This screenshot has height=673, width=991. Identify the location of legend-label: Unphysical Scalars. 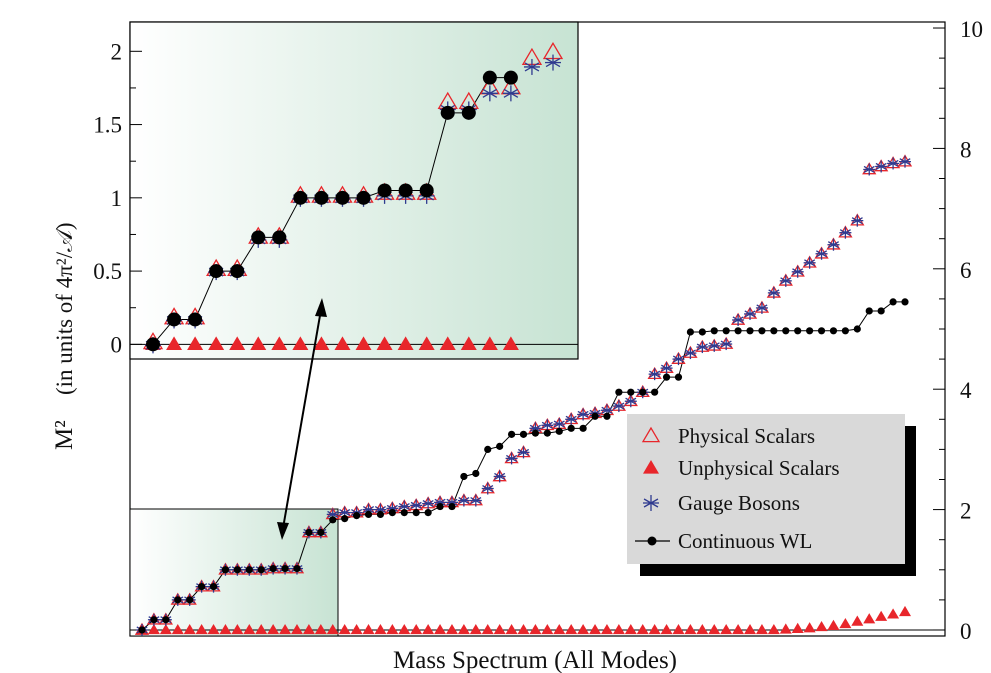
(759, 468).